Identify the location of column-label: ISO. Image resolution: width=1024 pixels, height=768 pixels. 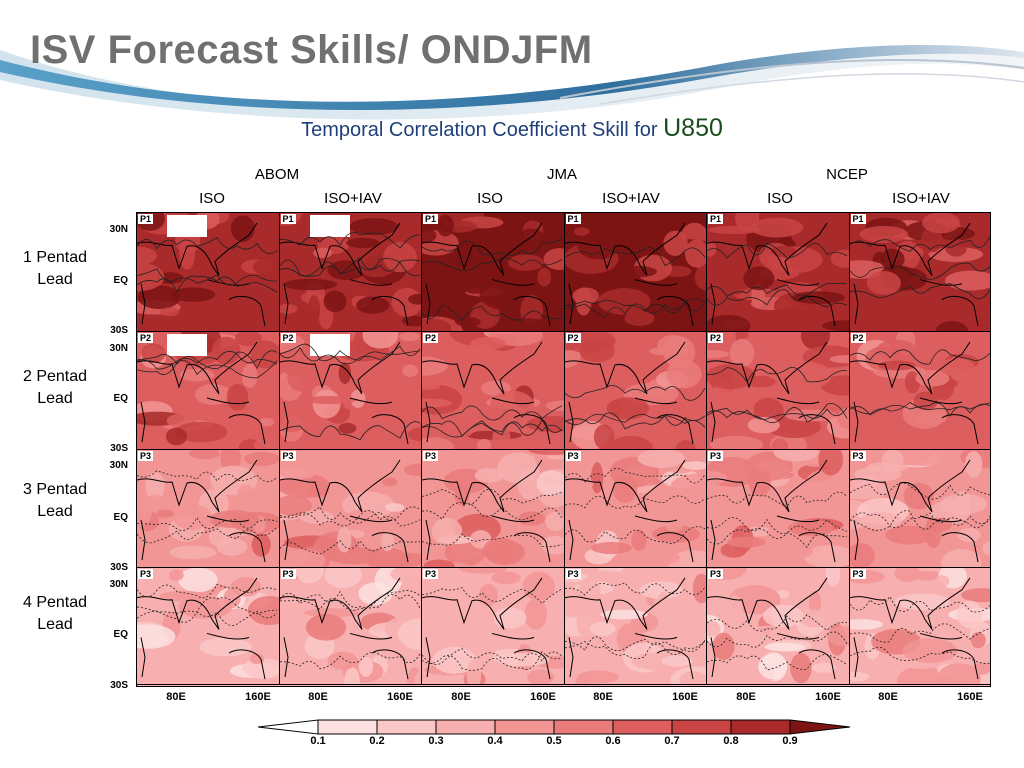
(212, 198).